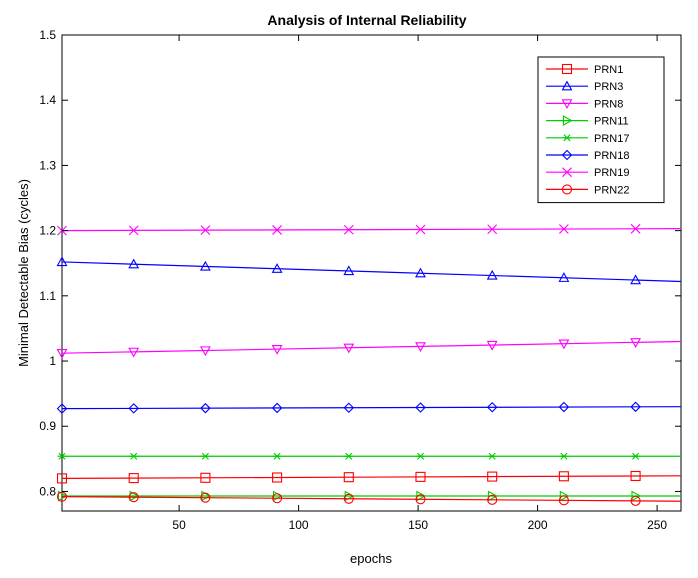  I want to click on legend-label: PRN17, so click(611, 139).